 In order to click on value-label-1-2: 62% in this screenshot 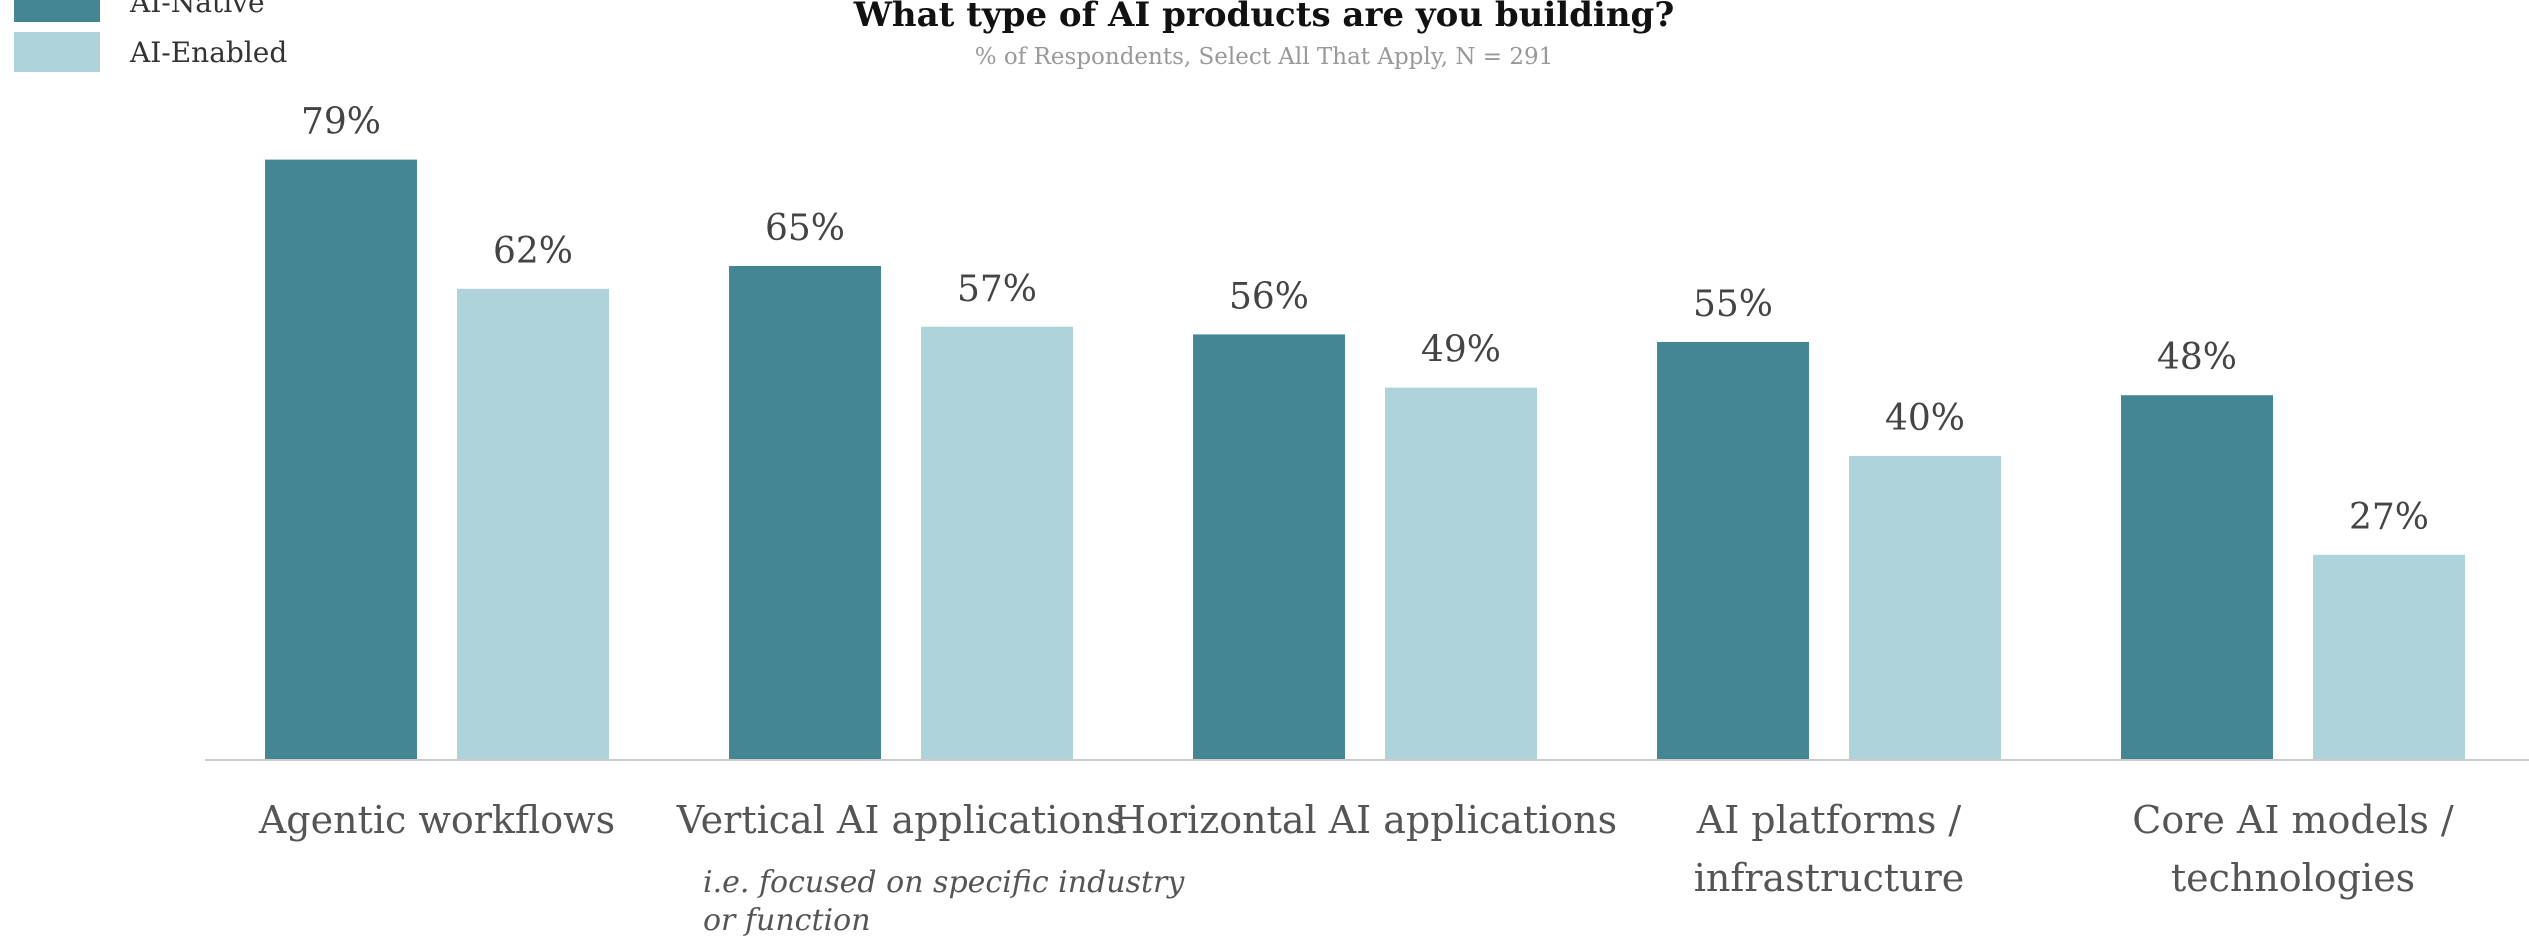, I will do `click(533, 251)`.